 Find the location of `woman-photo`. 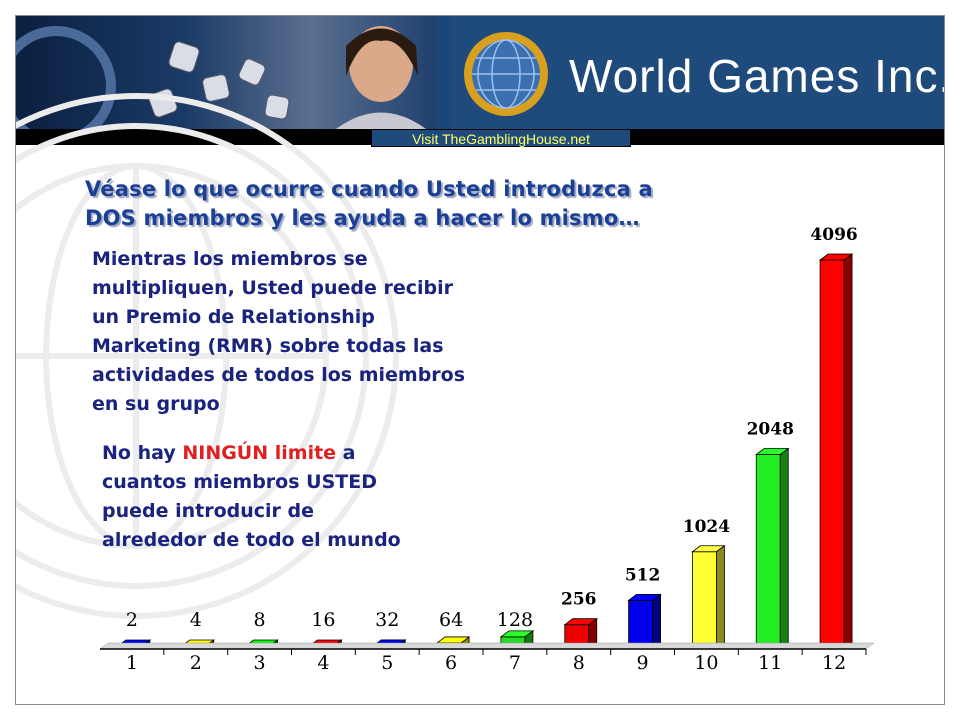

woman-photo is located at coordinates (381, 77).